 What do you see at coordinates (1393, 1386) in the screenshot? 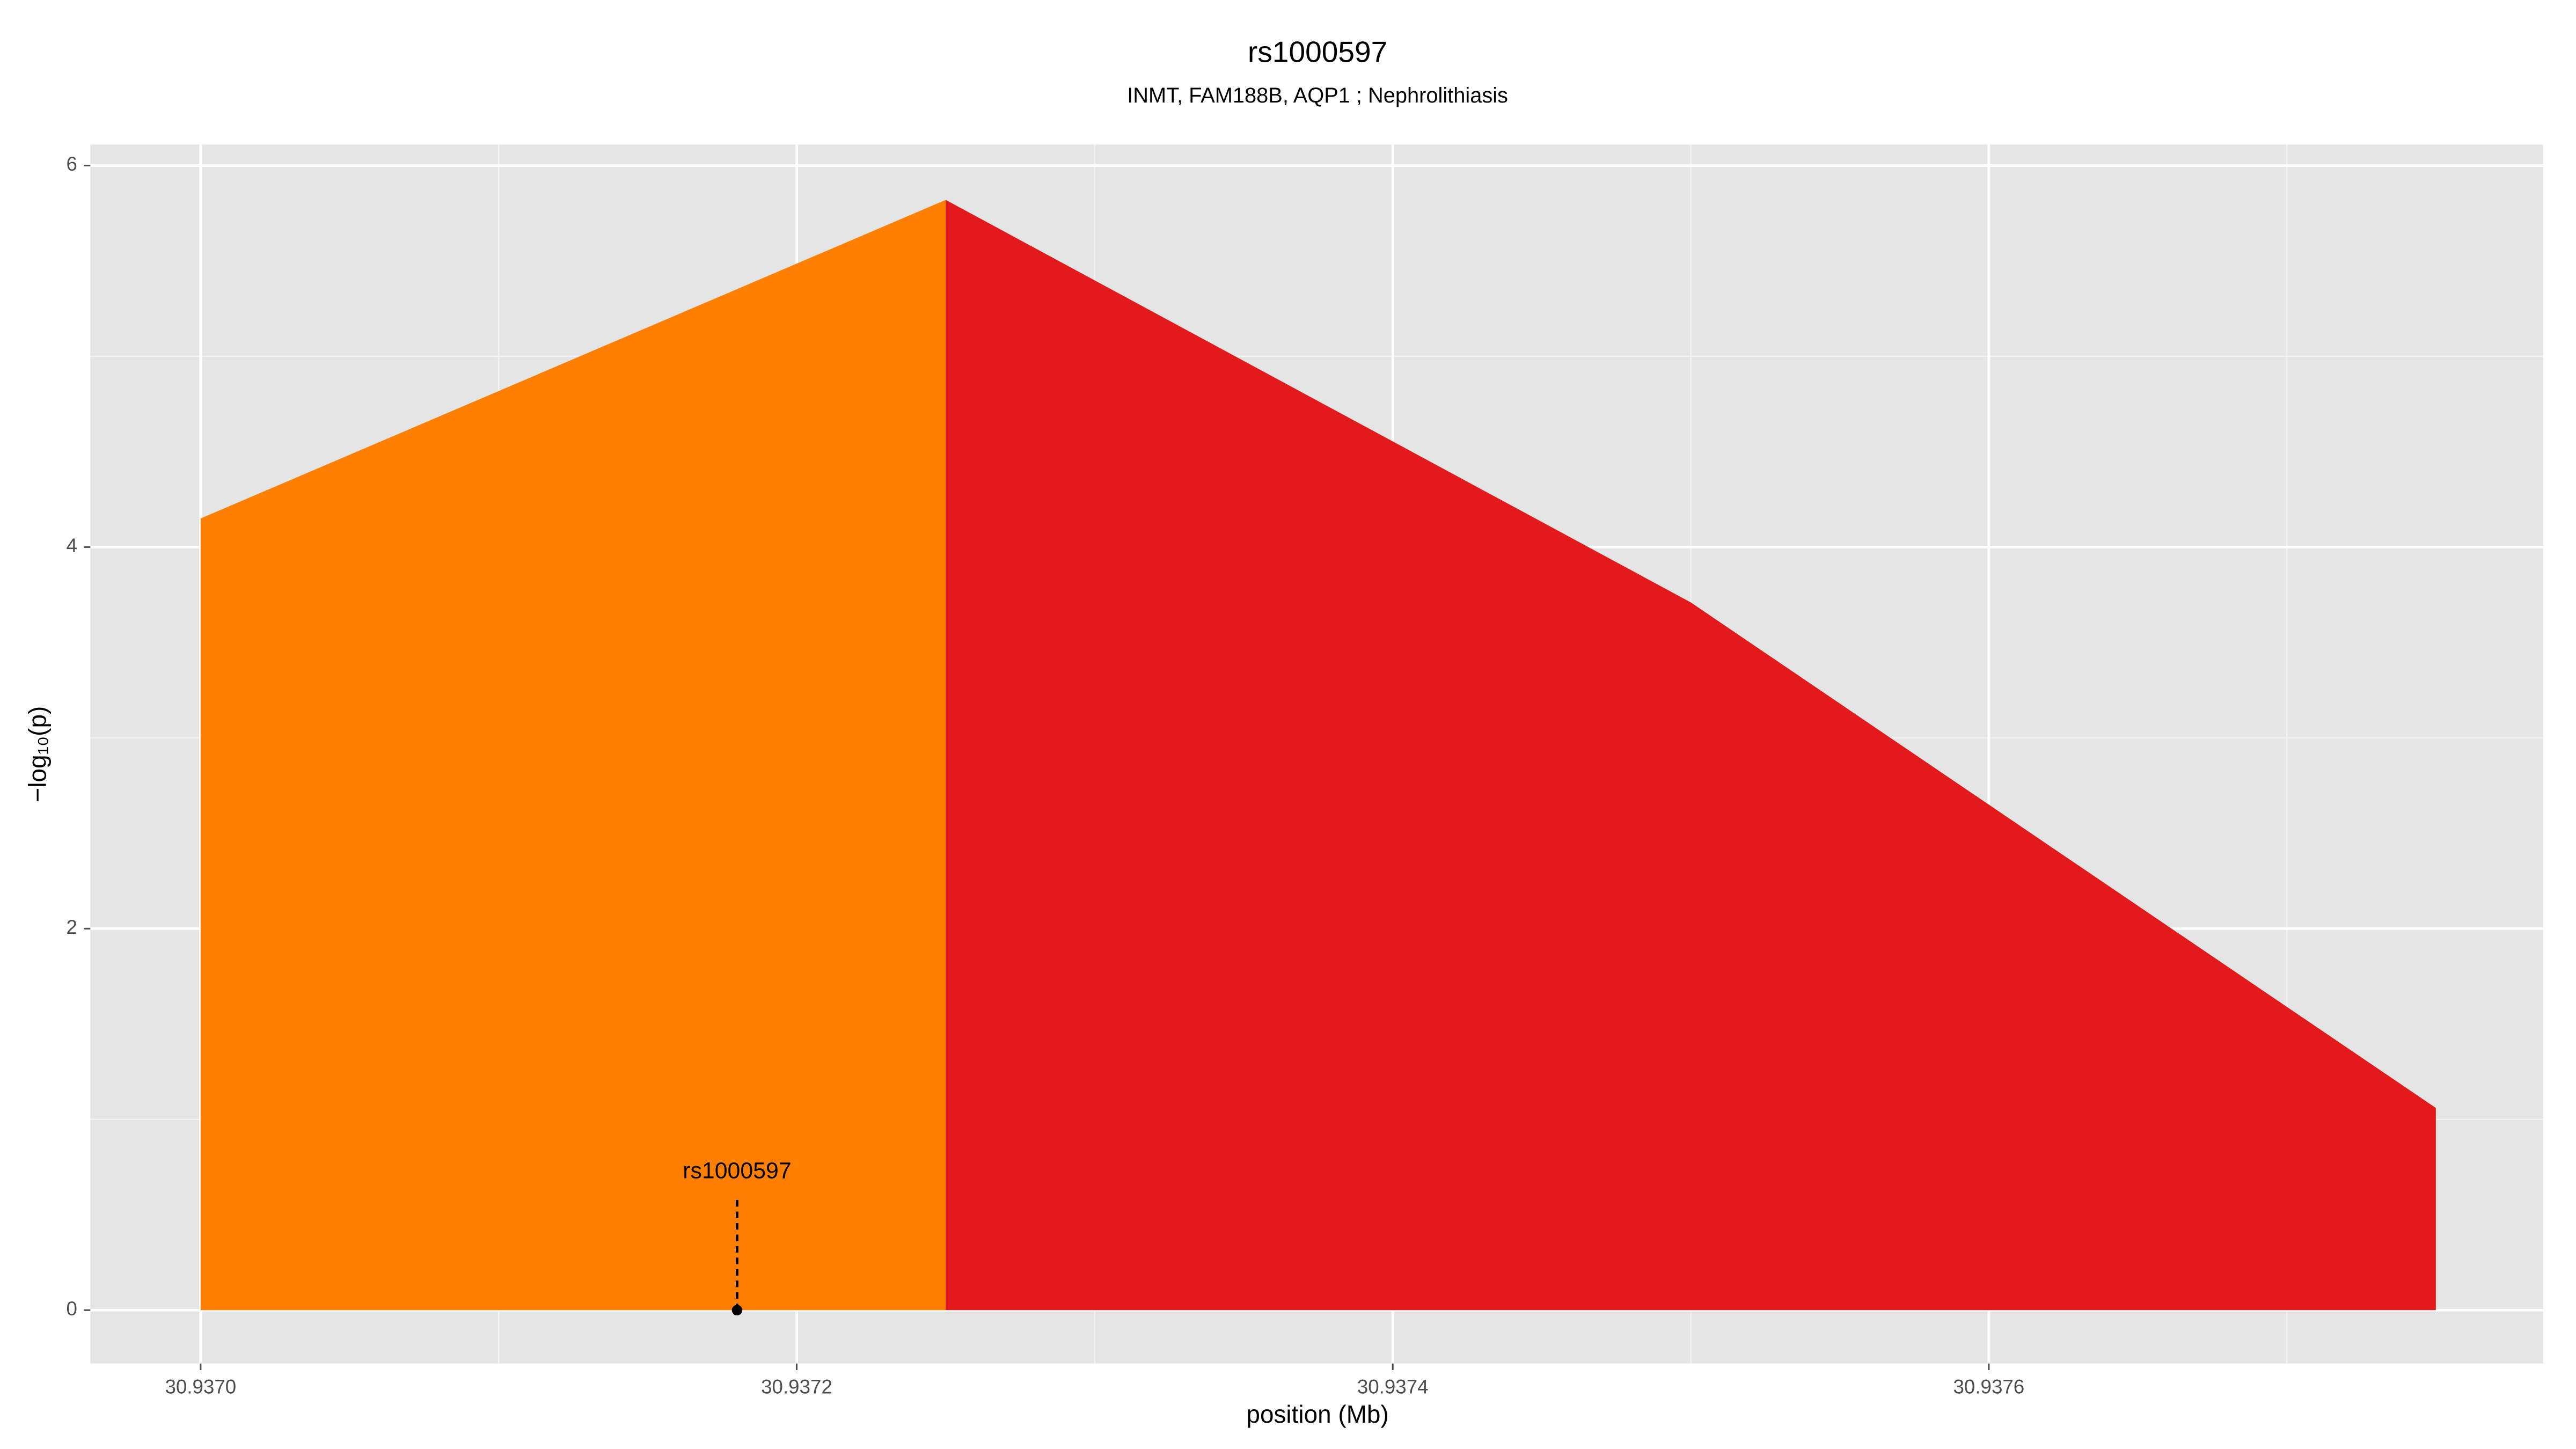
I see `x-tick-label: 30.9374` at bounding box center [1393, 1386].